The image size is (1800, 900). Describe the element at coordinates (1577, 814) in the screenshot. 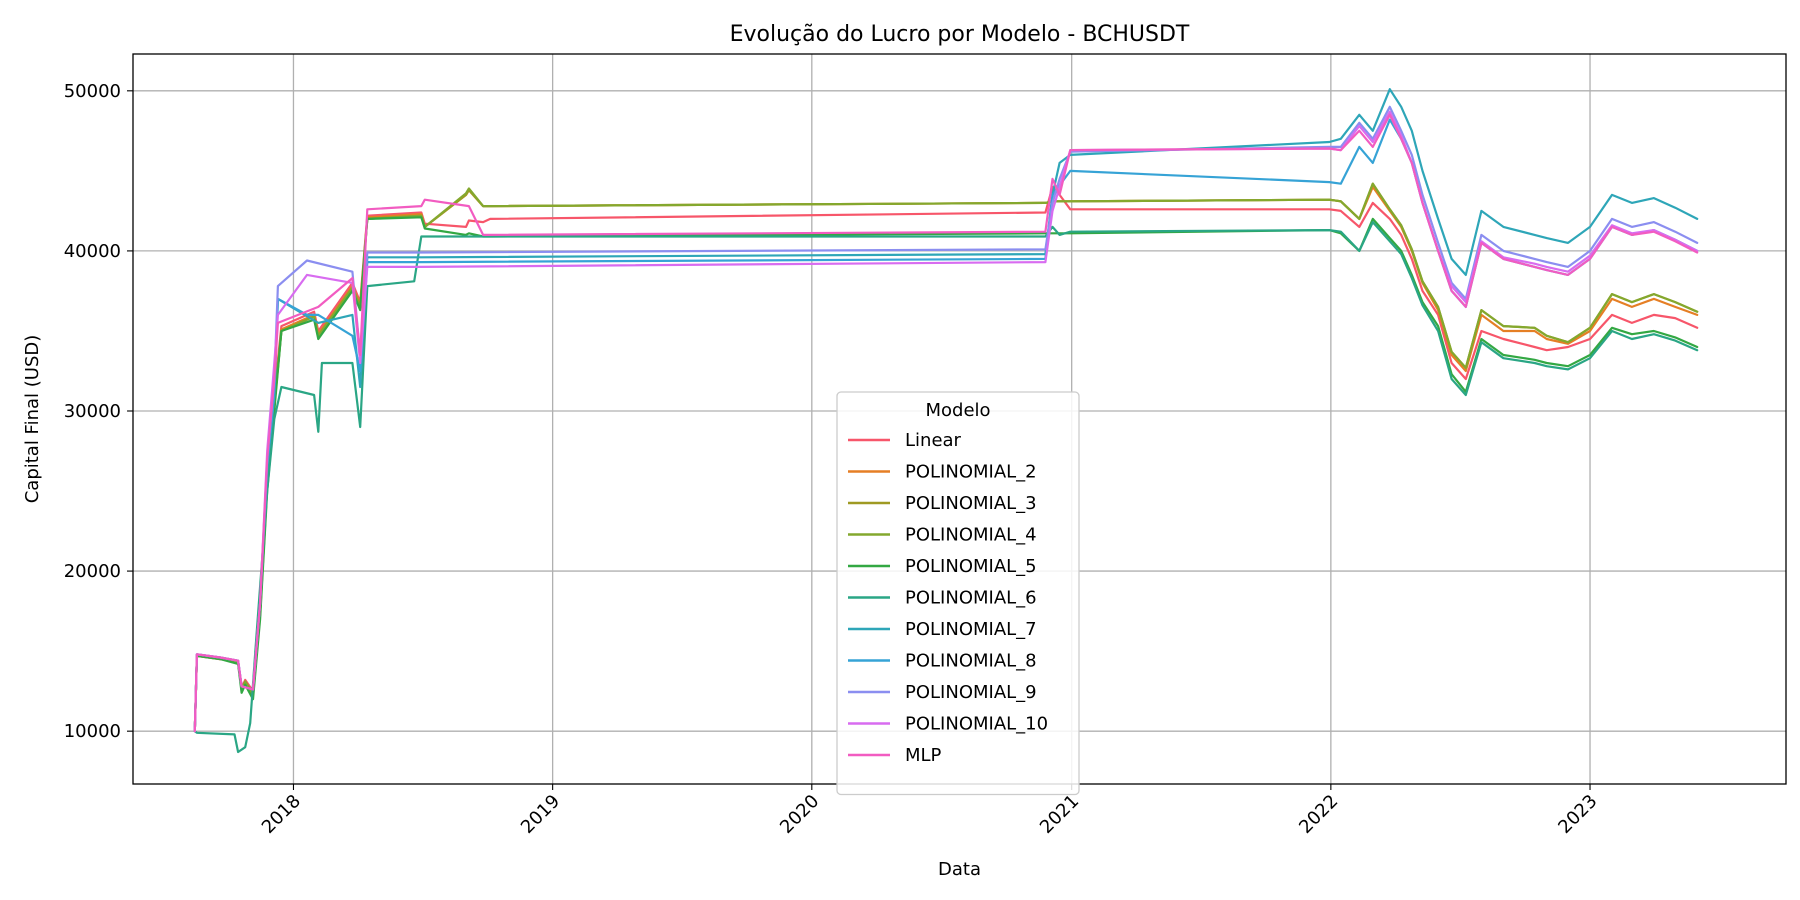

I see `x-tick-label: 2023` at that location.